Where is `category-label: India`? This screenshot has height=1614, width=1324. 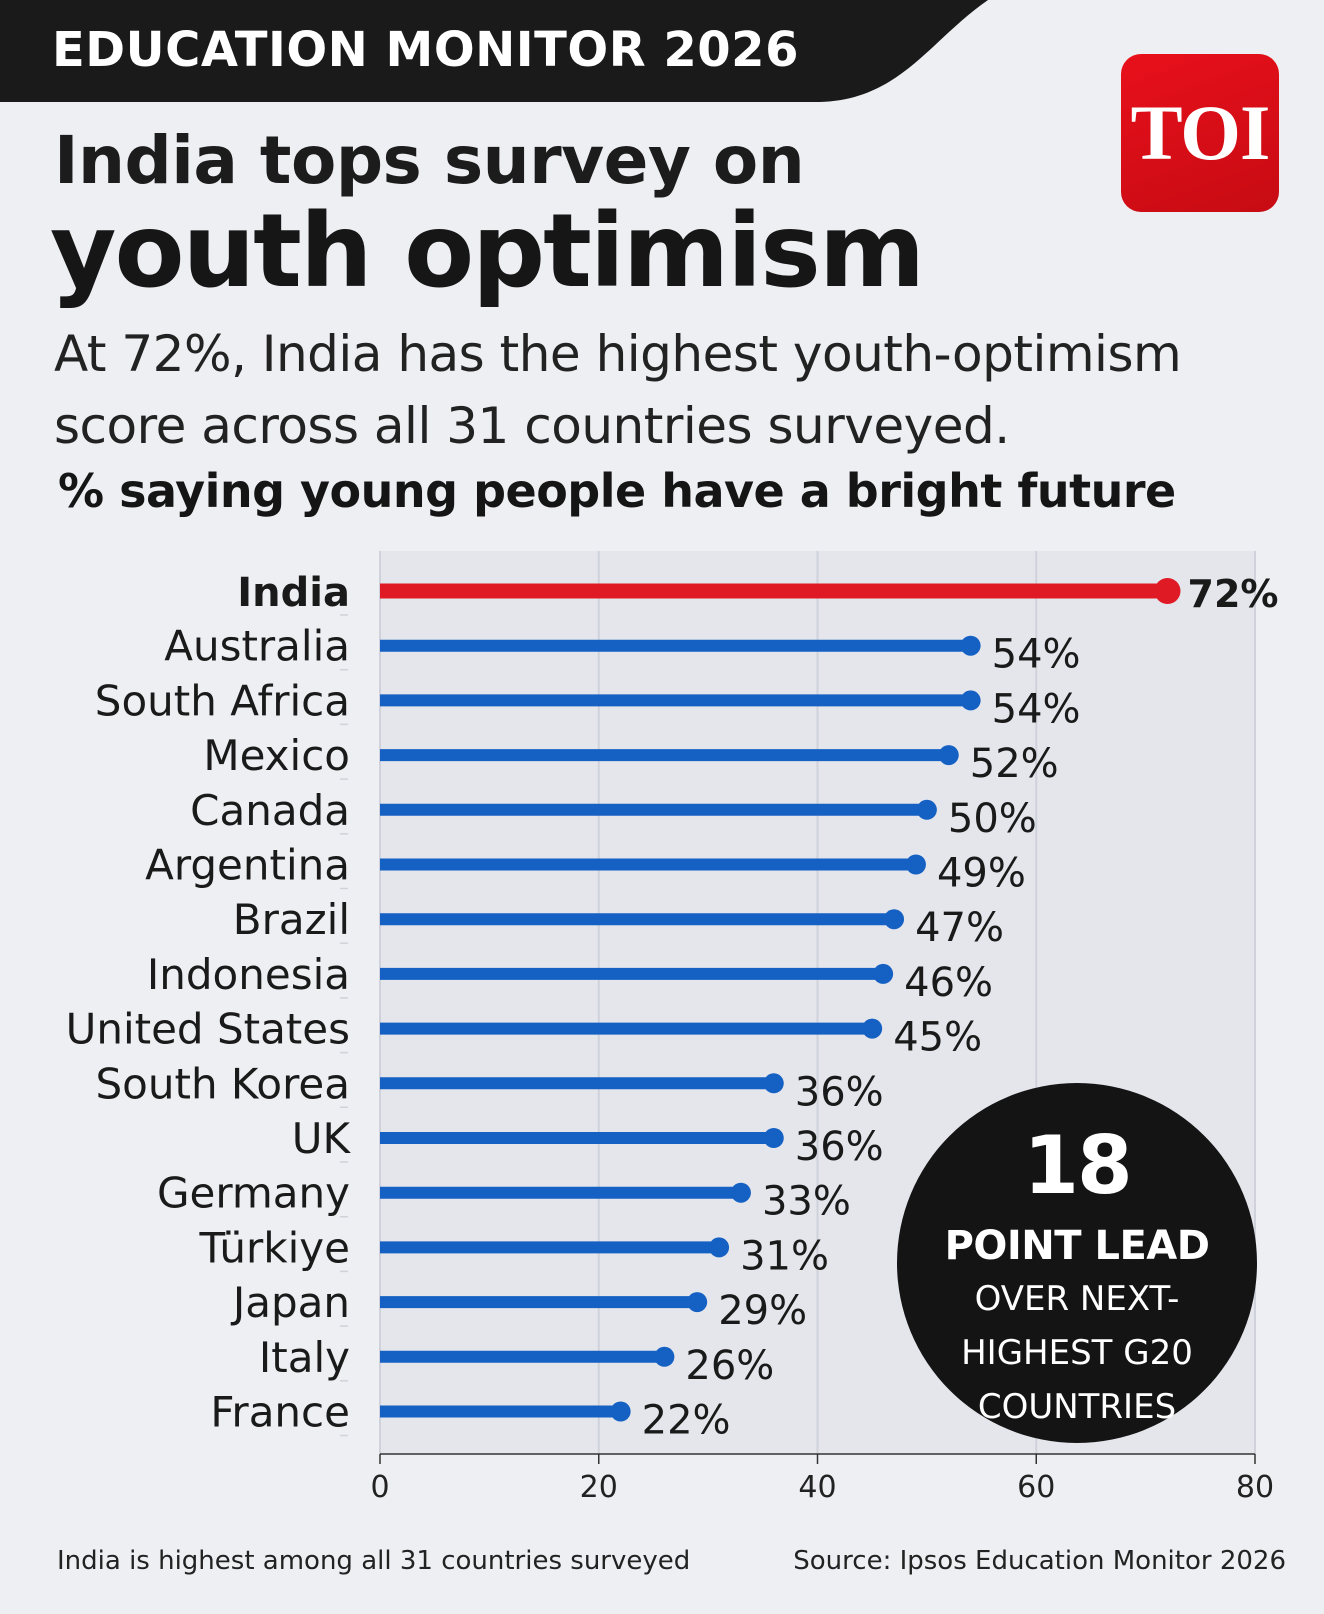 category-label: India is located at coordinates (293, 593).